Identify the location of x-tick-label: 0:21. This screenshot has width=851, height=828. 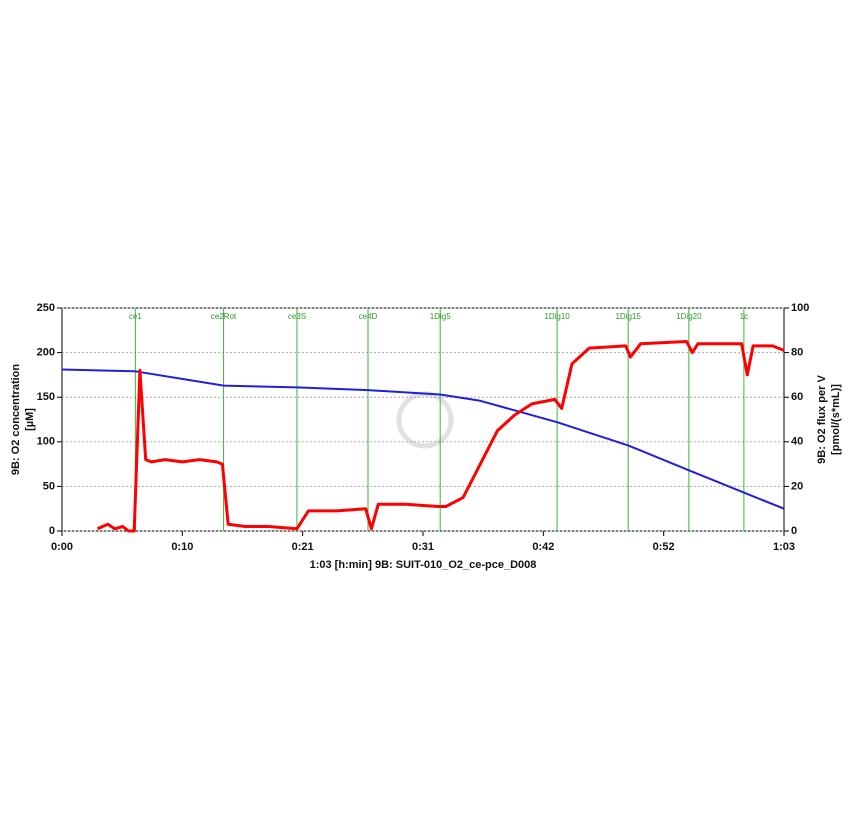
(303, 547).